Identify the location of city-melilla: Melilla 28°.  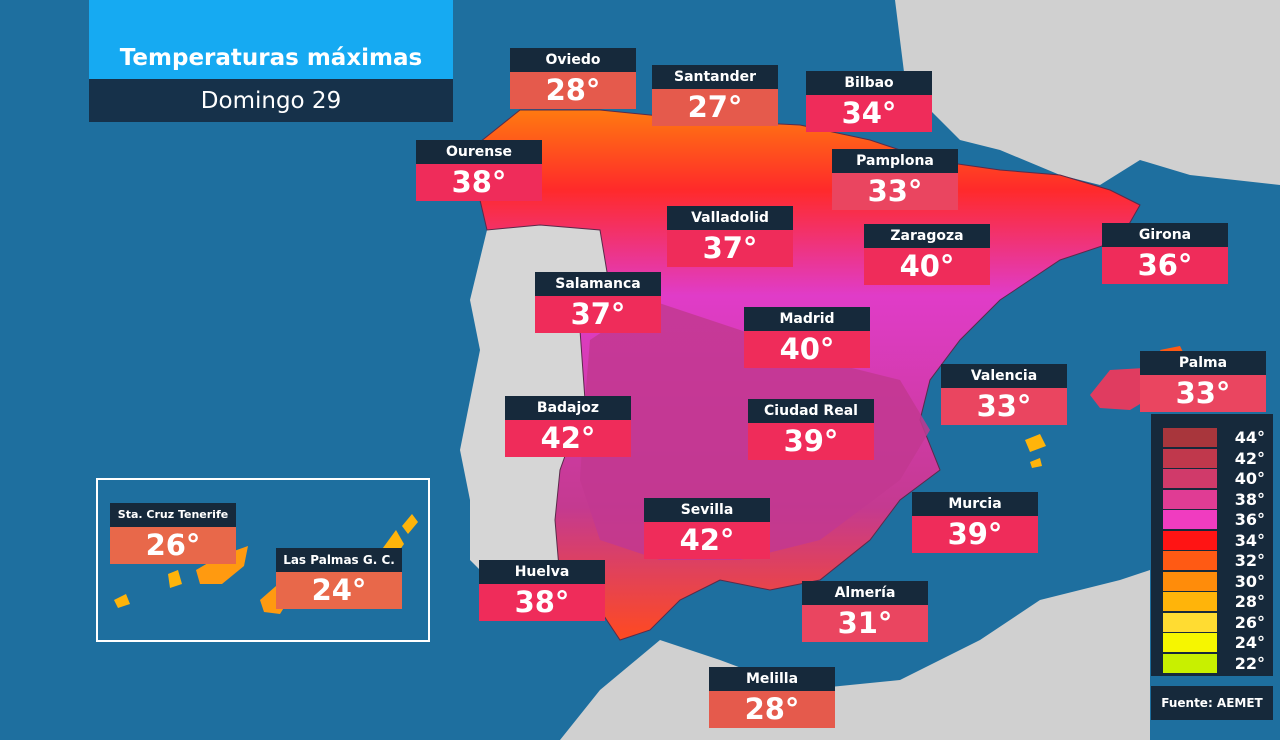
(772, 697).